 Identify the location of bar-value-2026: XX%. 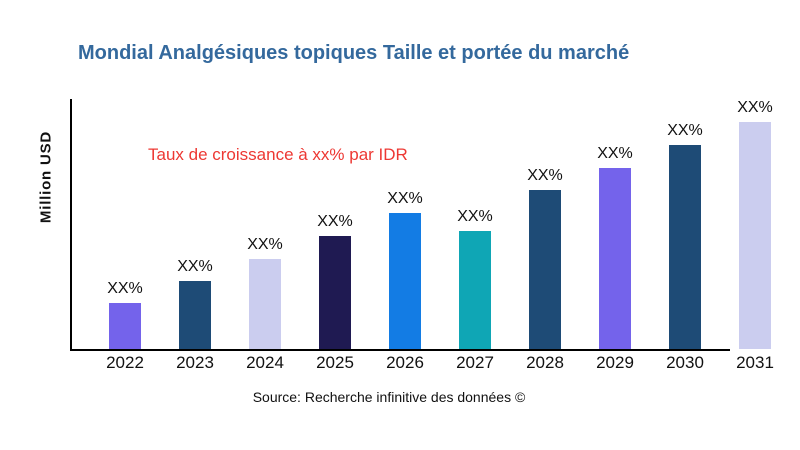
(405, 198).